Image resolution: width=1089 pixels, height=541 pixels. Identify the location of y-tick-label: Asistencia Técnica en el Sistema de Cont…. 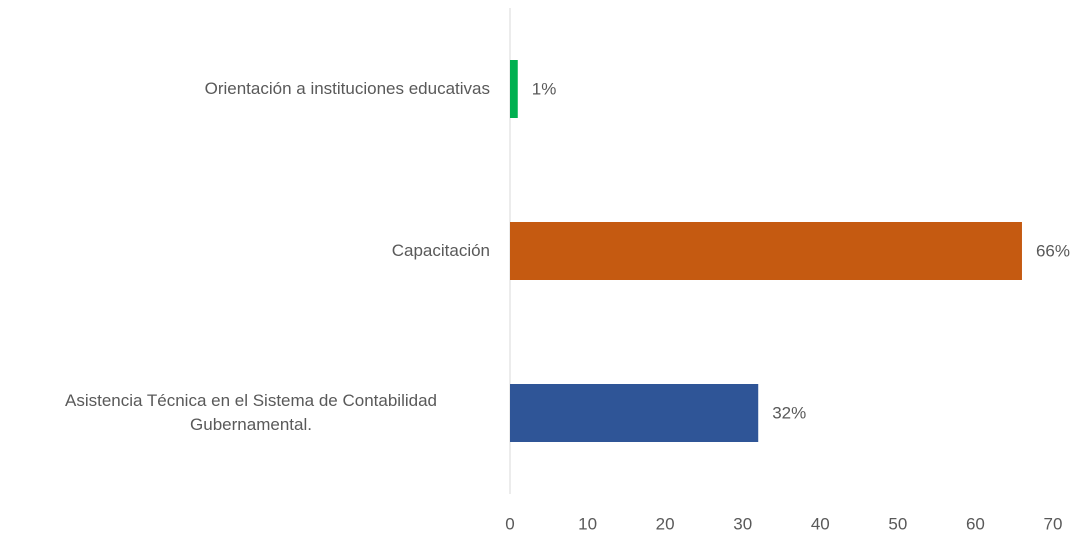
(250, 412).